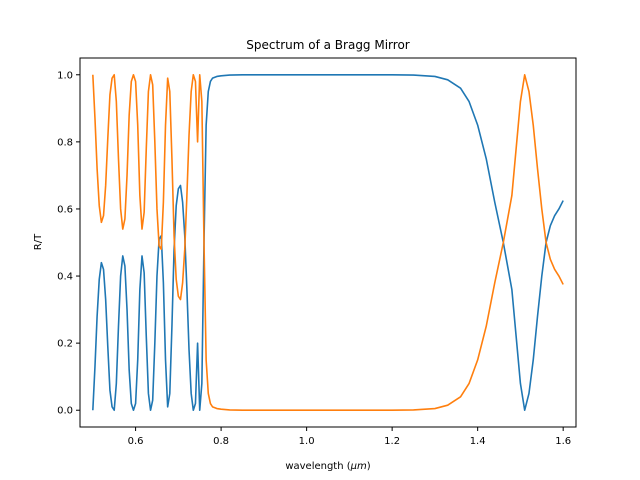  Describe the element at coordinates (478, 441) in the screenshot. I see `x-tick-label: 1.4` at that location.